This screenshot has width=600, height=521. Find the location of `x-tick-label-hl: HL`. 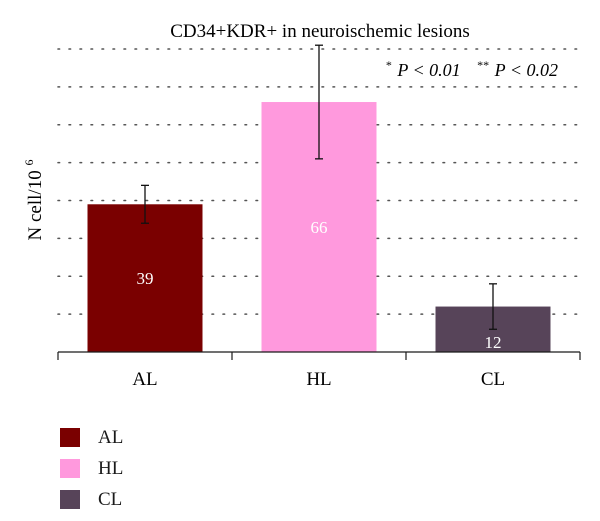

x-tick-label-hl: HL is located at coordinates (318, 379).